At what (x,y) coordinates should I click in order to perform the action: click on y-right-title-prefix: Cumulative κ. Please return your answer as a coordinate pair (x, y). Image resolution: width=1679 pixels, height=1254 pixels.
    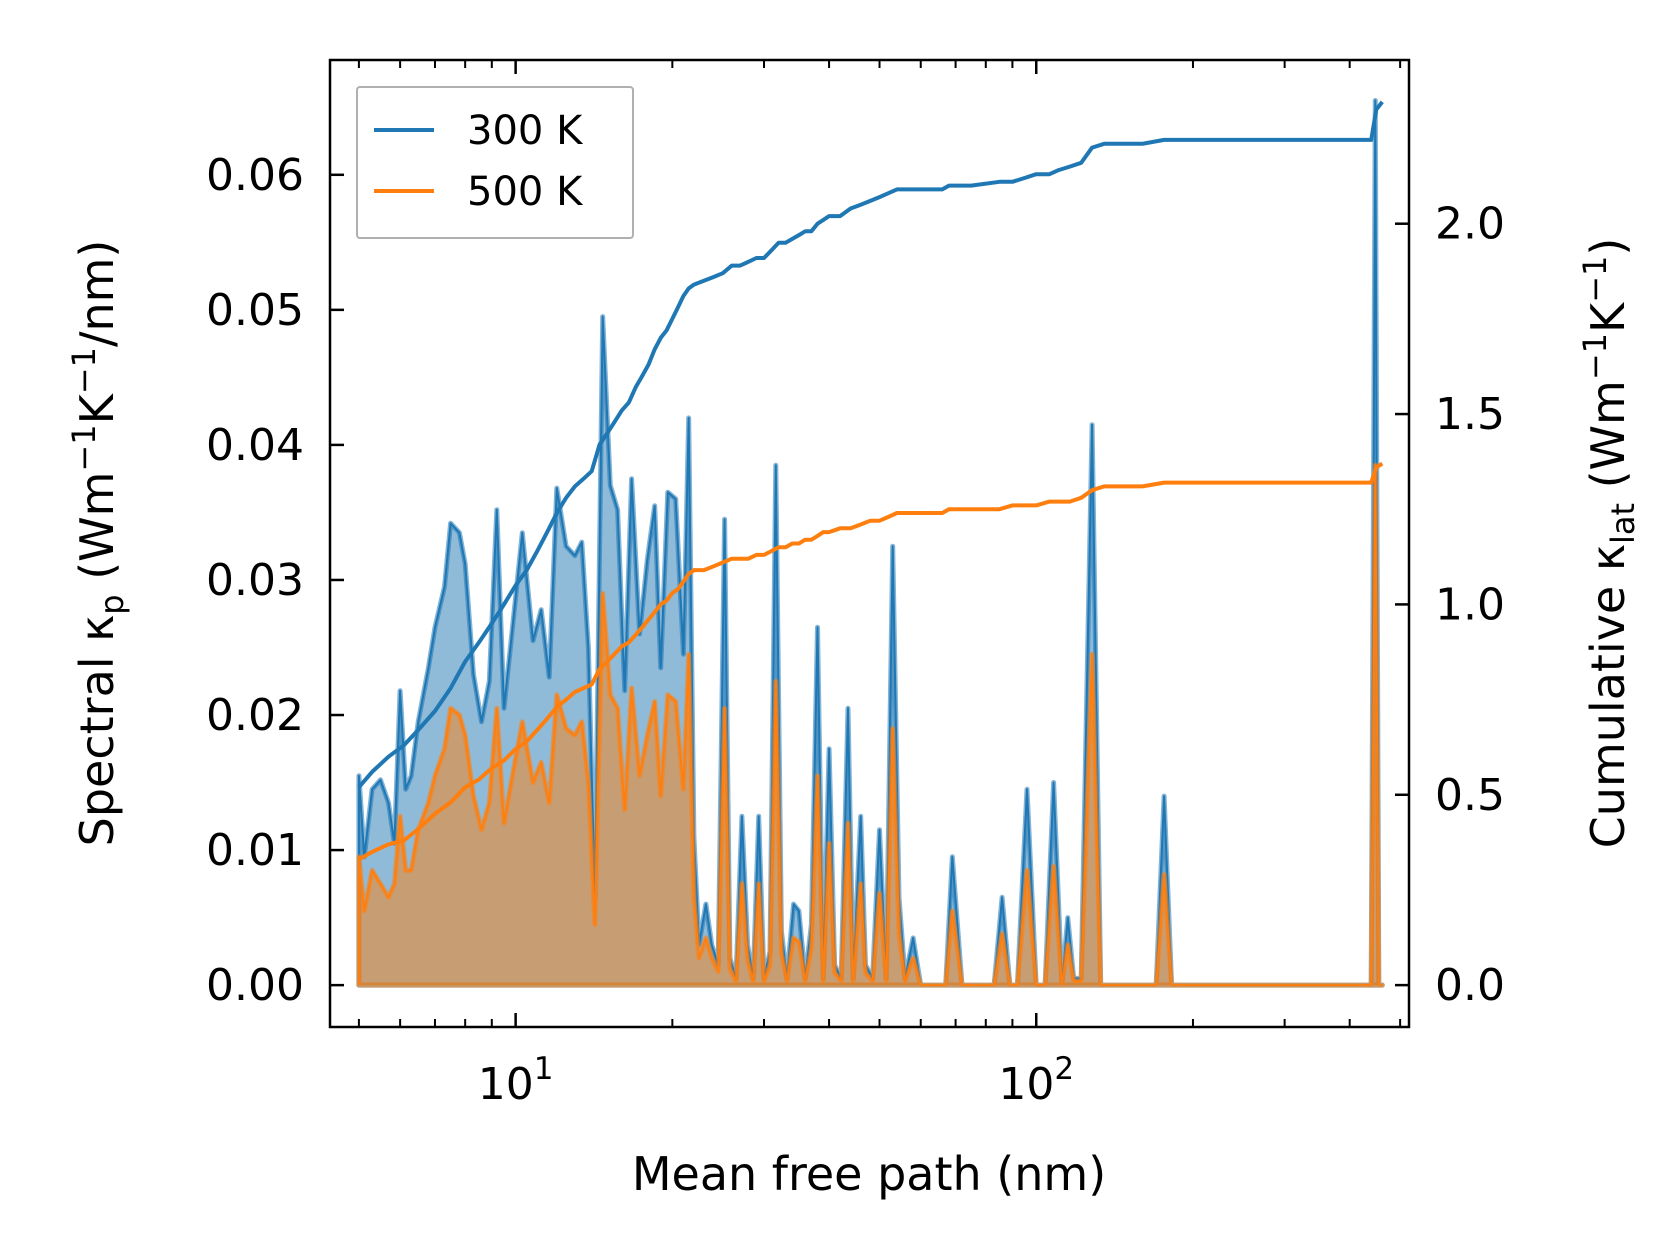
    Looking at the image, I should click on (1608, 696).